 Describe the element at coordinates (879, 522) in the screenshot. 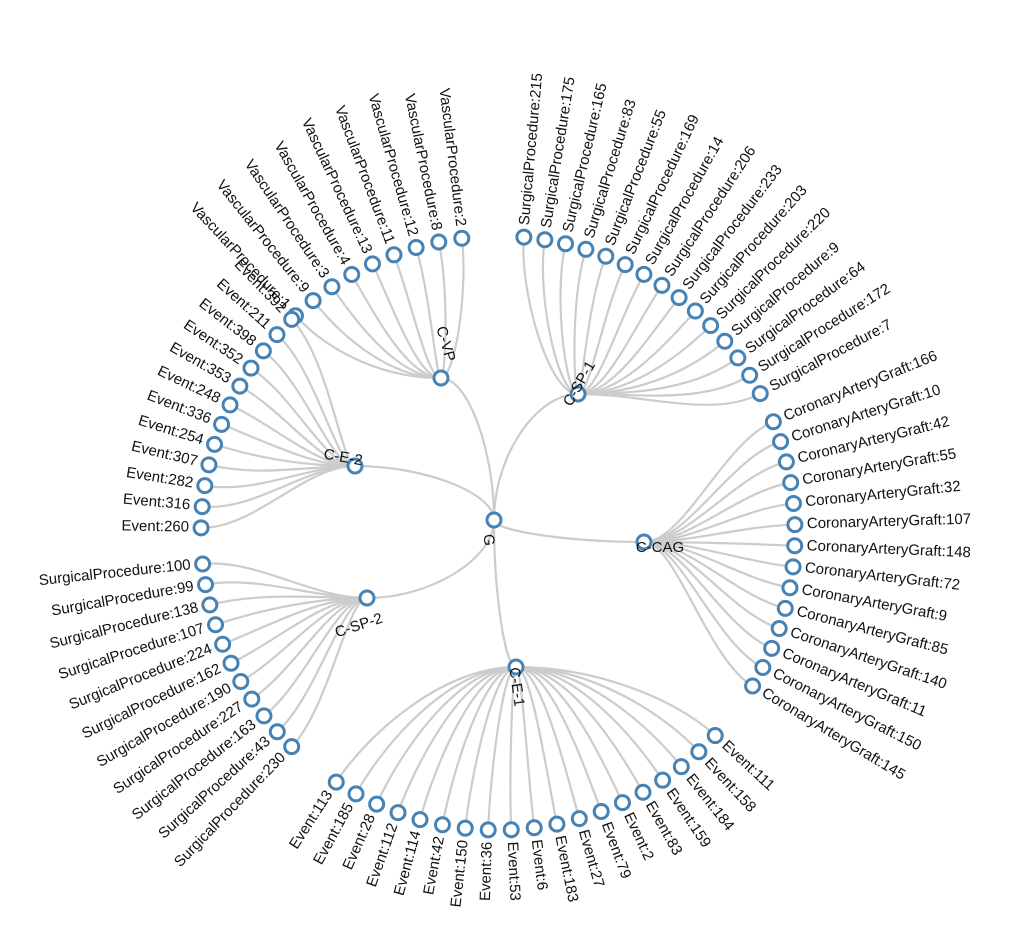

I see `leaf-node: CoronaryArteryGraft:107` at that location.